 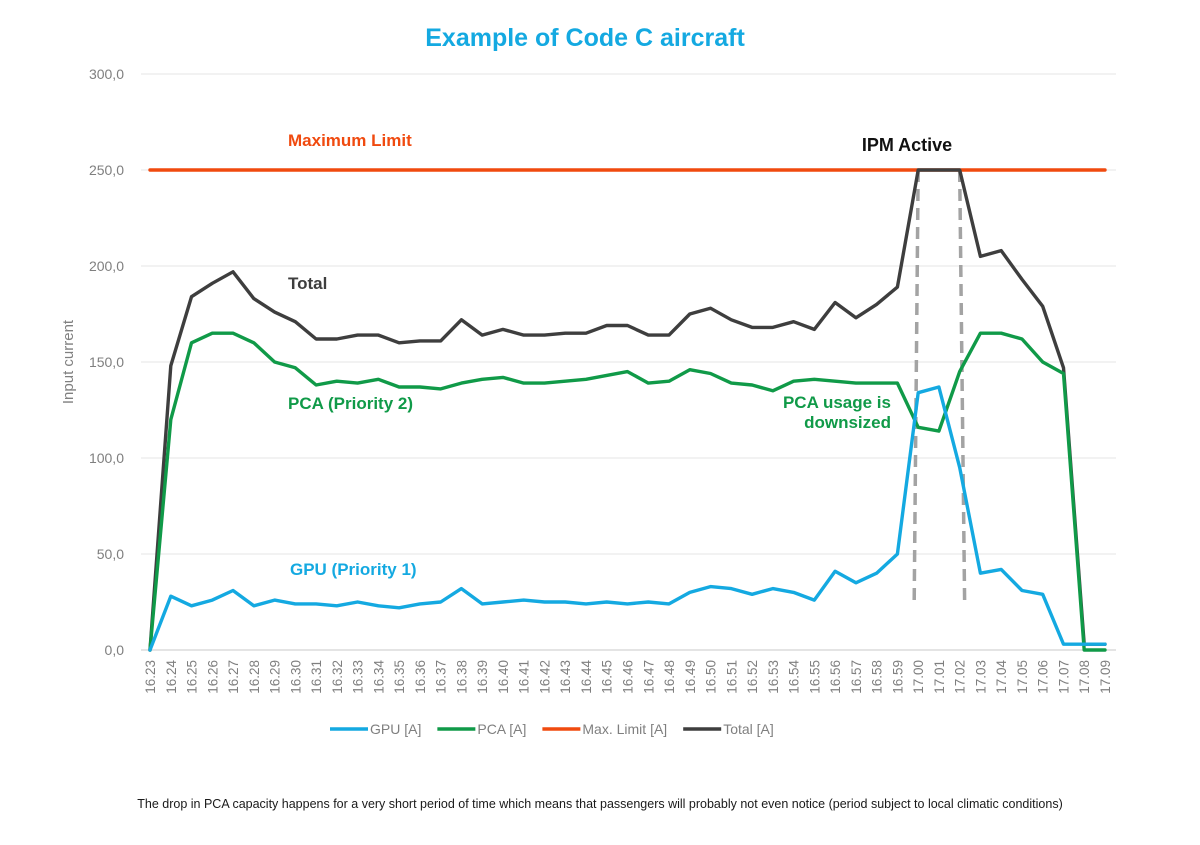 I want to click on x-tick-label: 16.39, so click(x=482, y=677).